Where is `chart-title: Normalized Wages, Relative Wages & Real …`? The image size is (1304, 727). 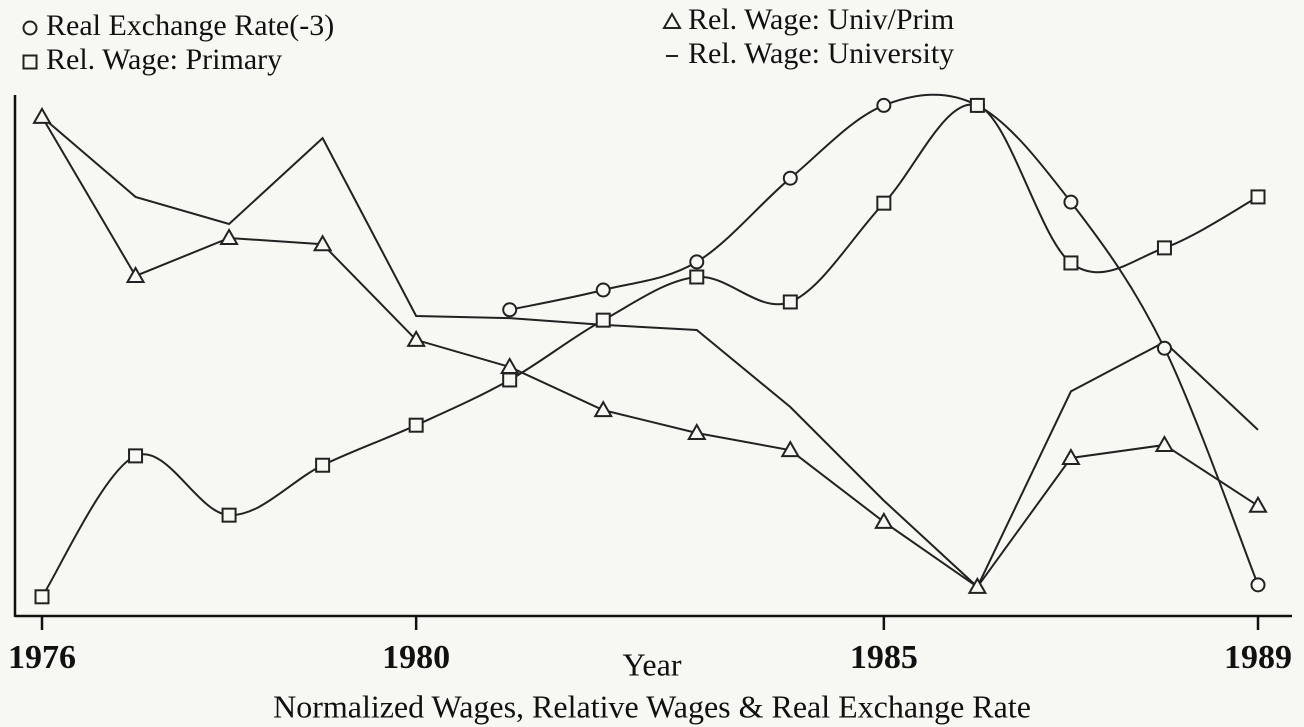
chart-title: Normalized Wages, Relative Wages & Real … is located at coordinates (652, 706).